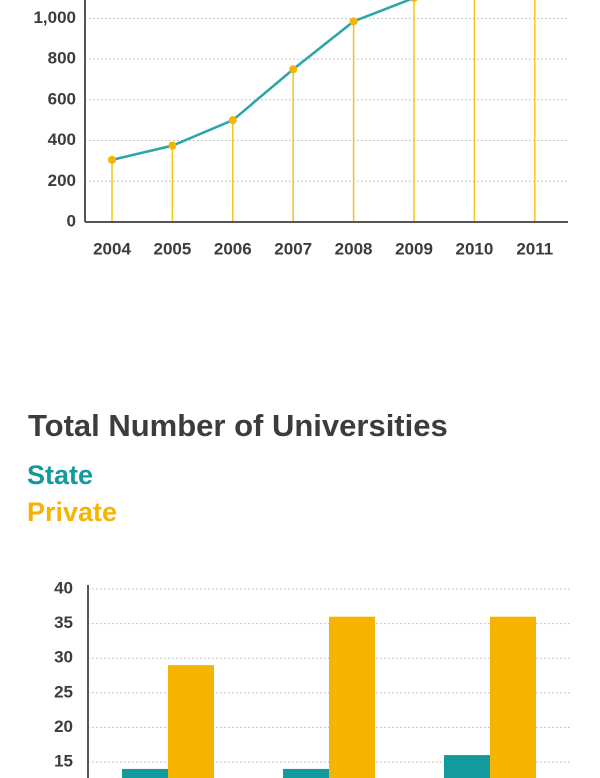 Image resolution: width=600 pixels, height=778 pixels. I want to click on y-tick-label: 20, so click(63, 726).